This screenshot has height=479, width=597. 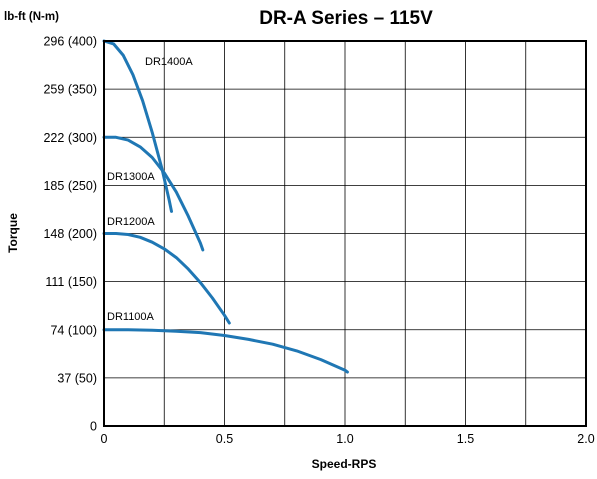 I want to click on series-label-dr1100a: DR1100A, so click(x=131, y=317).